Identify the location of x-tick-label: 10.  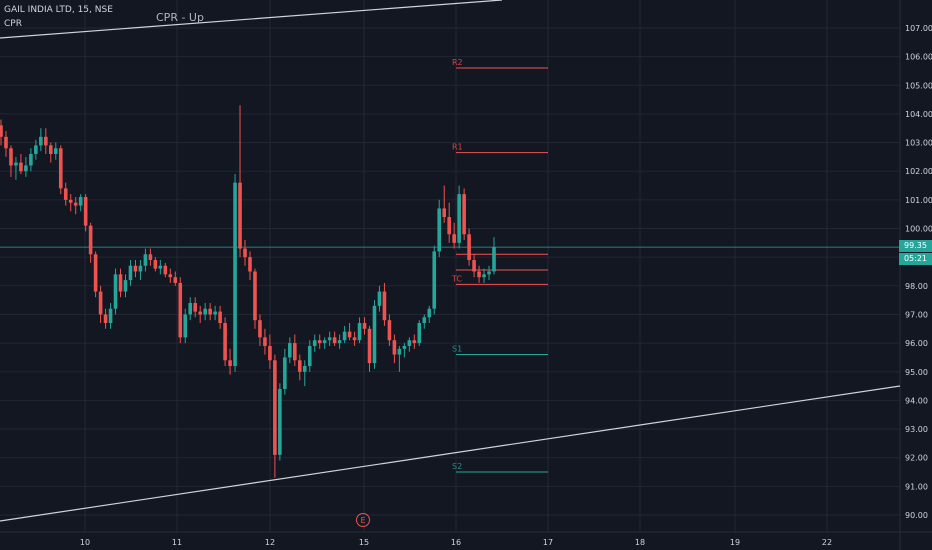
(85, 542).